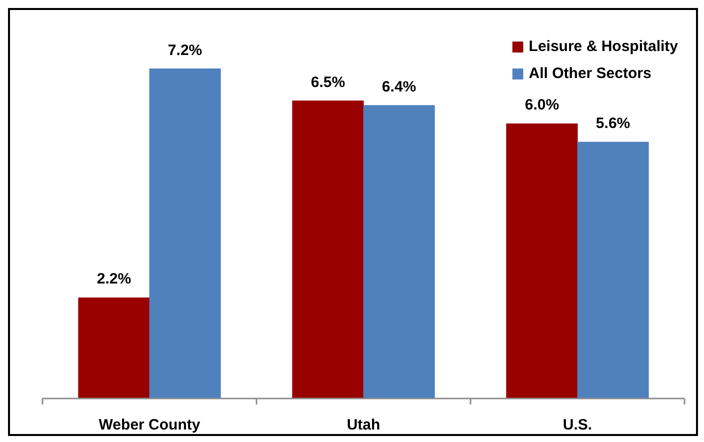 The image size is (704, 442). Describe the element at coordinates (577, 425) in the screenshot. I see `x-tick-label: U.S.` at that location.